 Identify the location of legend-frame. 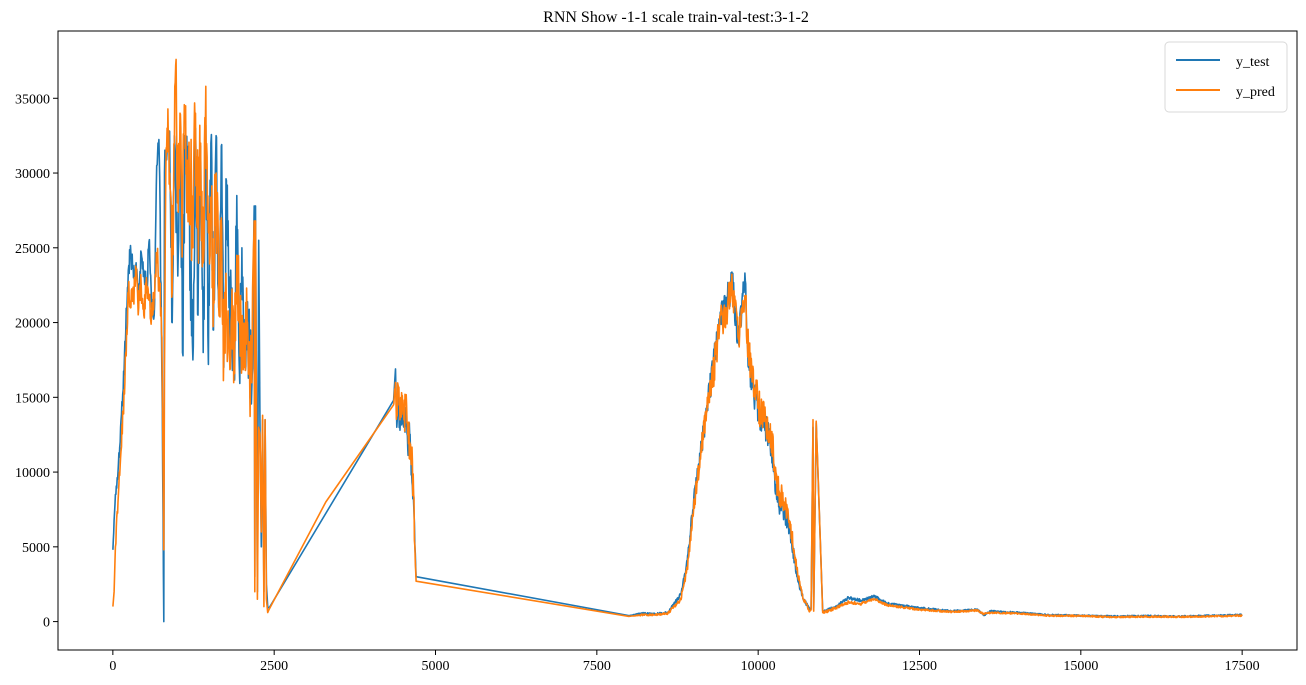
(1226, 77).